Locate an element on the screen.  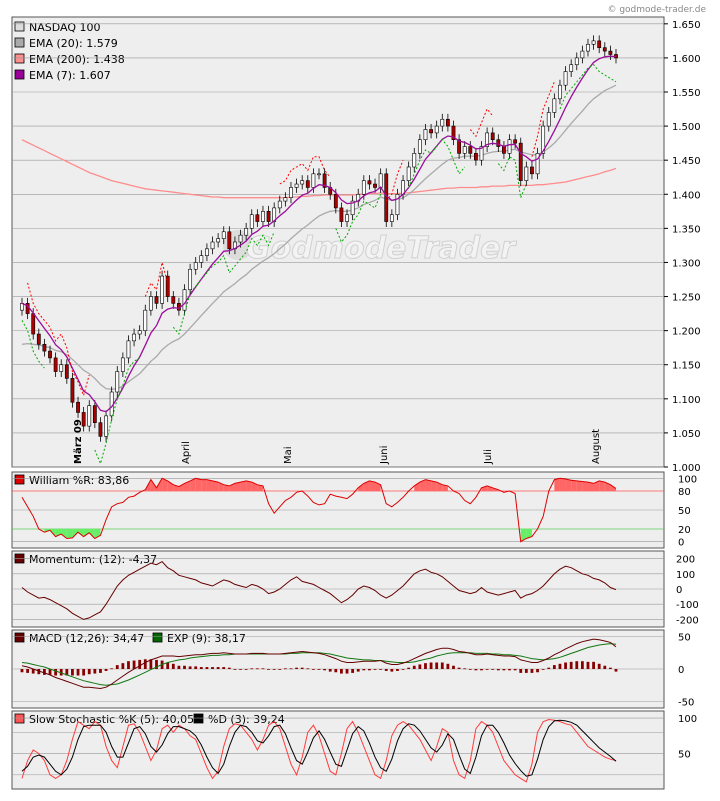
price-tick-label: 1.650 is located at coordinates (686, 25).